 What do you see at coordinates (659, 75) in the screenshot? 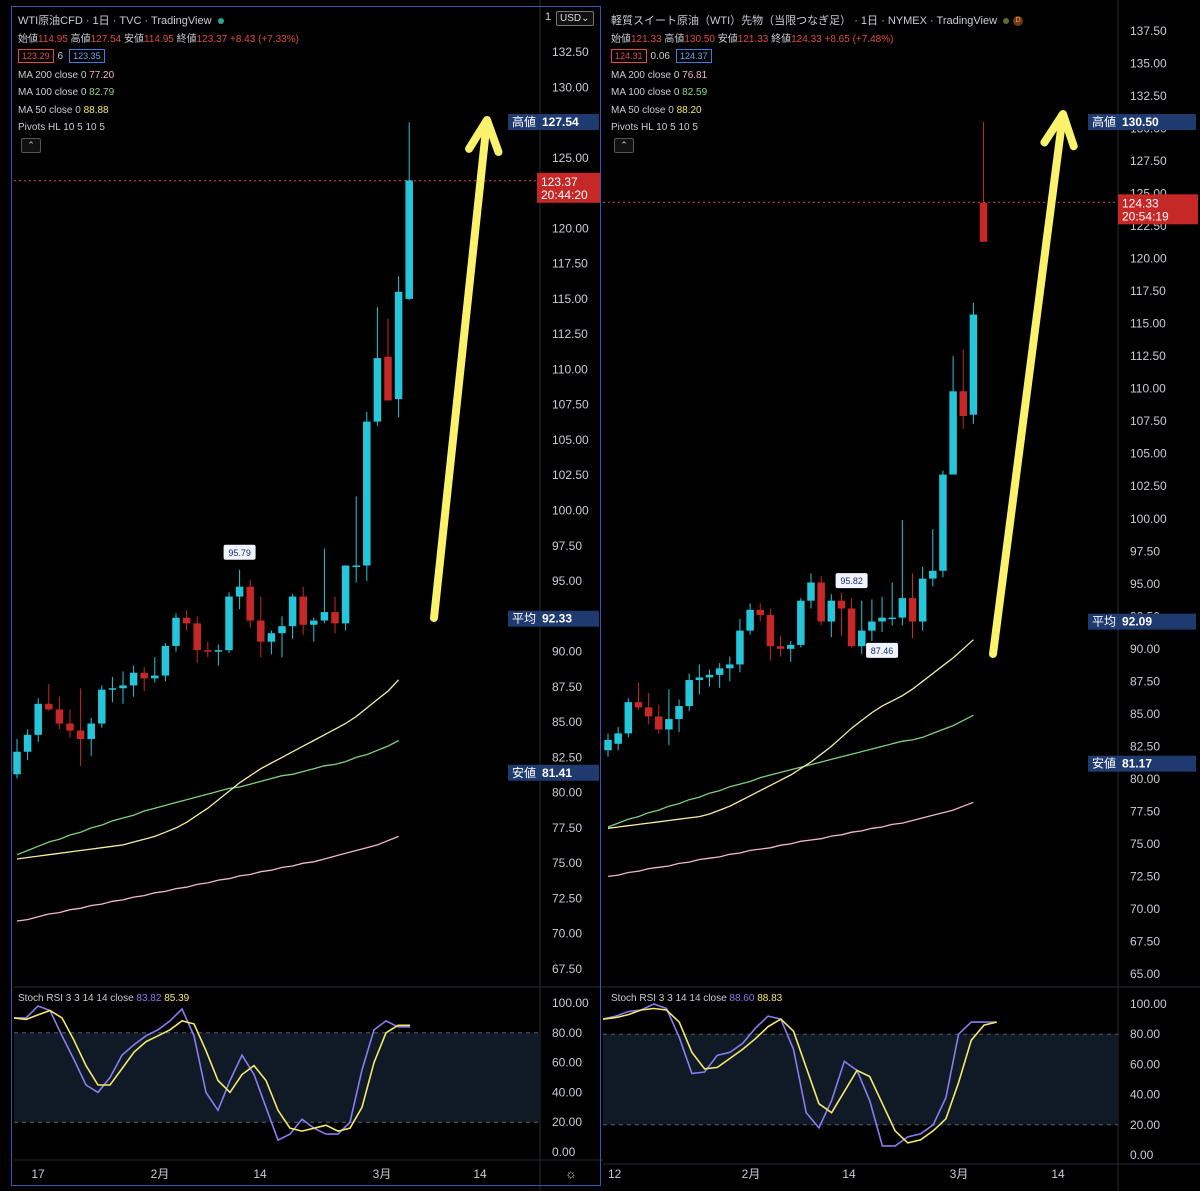
I see `right-ma200-legend: MA 200 close 0 76.81` at bounding box center [659, 75].